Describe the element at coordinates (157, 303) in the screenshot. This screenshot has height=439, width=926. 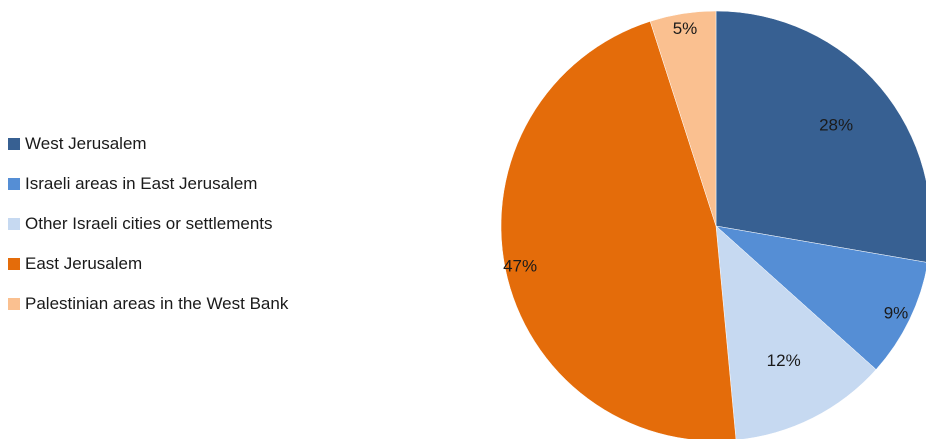
I see `legend-label: Palestinian areas in the West Bank` at that location.